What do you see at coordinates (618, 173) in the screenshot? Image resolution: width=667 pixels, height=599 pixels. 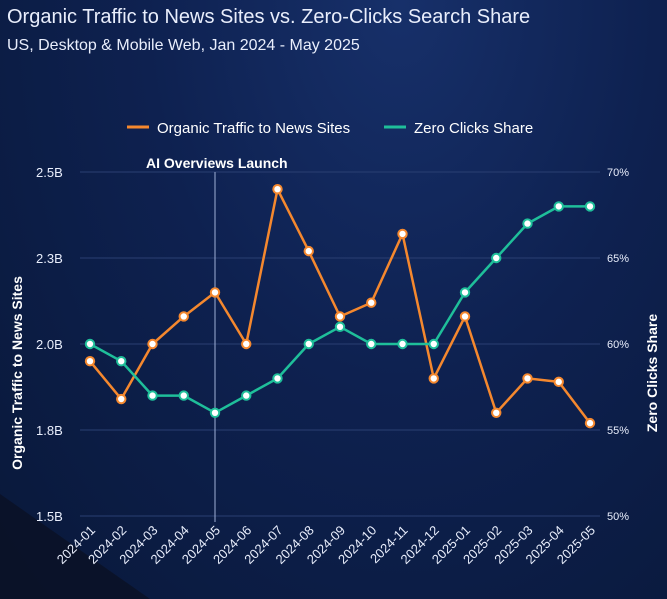 I see `right-tick-label-0: 70%` at bounding box center [618, 173].